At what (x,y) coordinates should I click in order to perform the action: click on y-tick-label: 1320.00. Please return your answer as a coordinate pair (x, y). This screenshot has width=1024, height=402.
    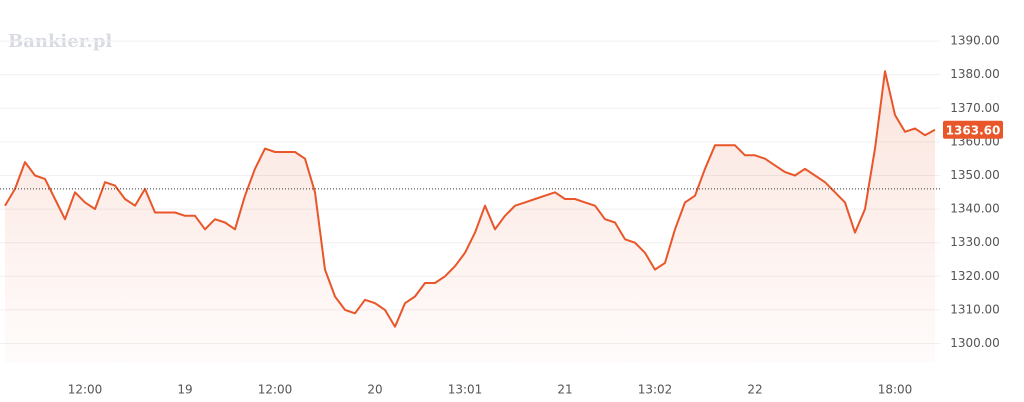
    Looking at the image, I should click on (975, 276).